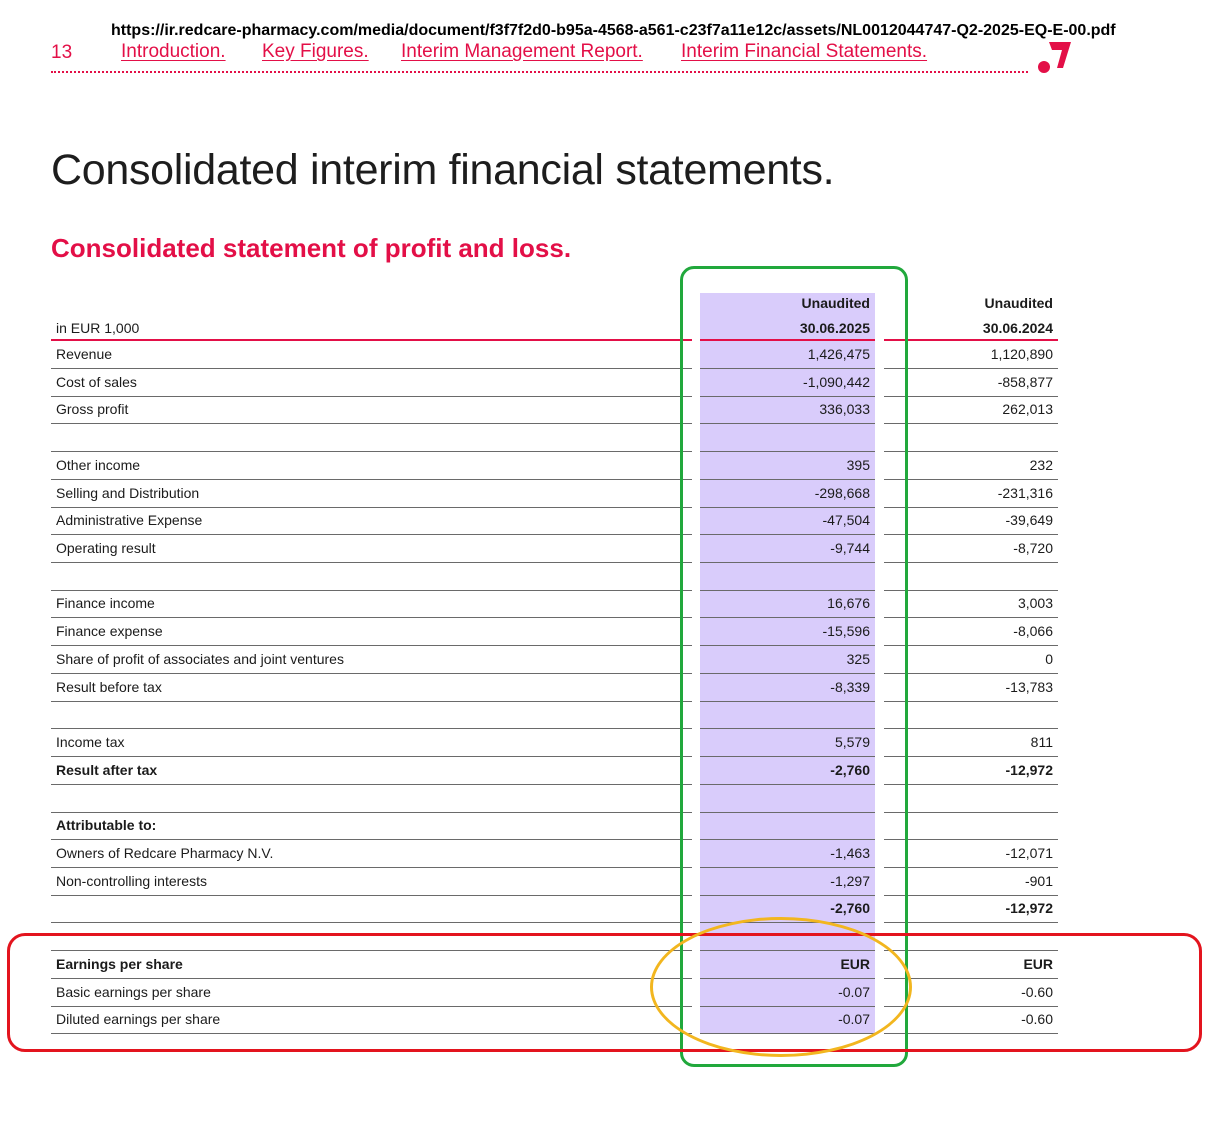 The height and width of the screenshot is (1125, 1220). I want to click on table-row: Income tax 5,579 811, so click(610, 743).